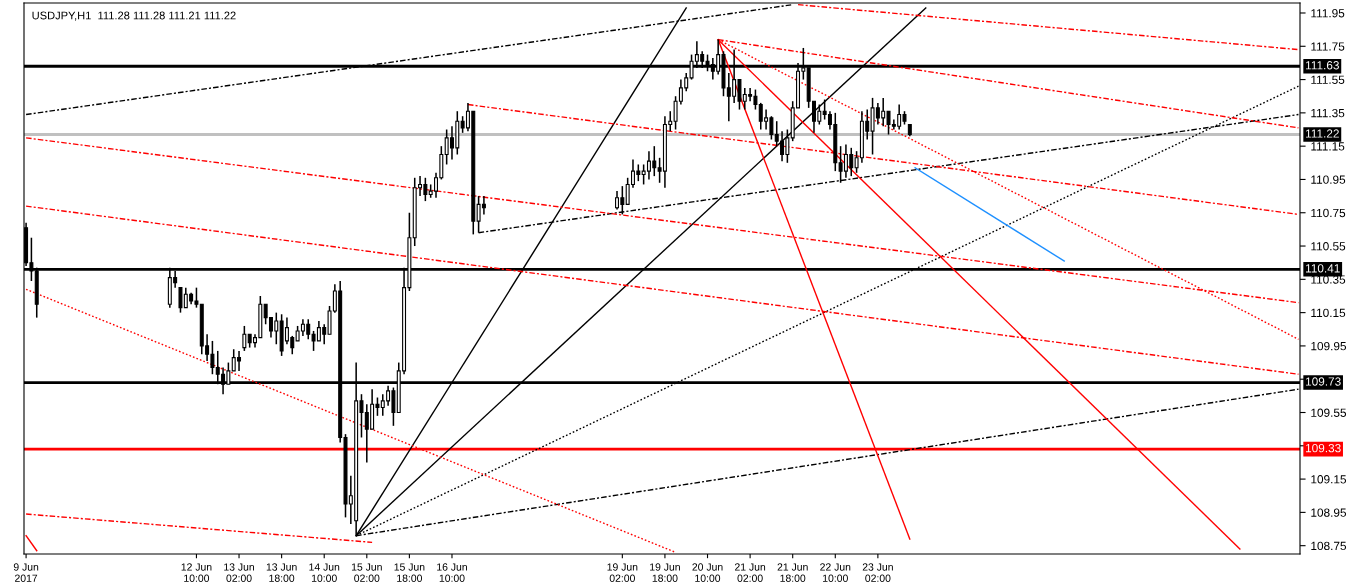 The image size is (1358, 584). What do you see at coordinates (1328, 113) in the screenshot?
I see `y-tick-label: 111.35` at bounding box center [1328, 113].